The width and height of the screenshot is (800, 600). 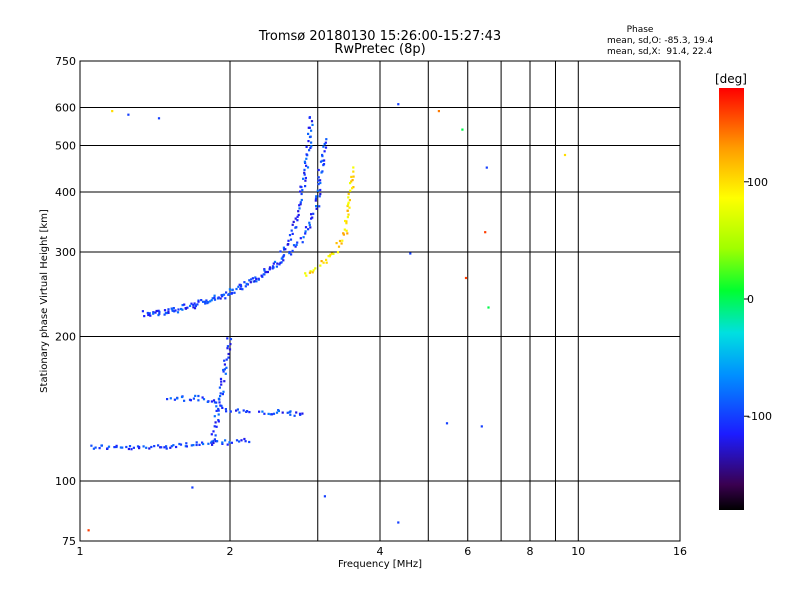 What do you see at coordinates (750, 299) in the screenshot?
I see `colorbar-tick-label: 0` at bounding box center [750, 299].